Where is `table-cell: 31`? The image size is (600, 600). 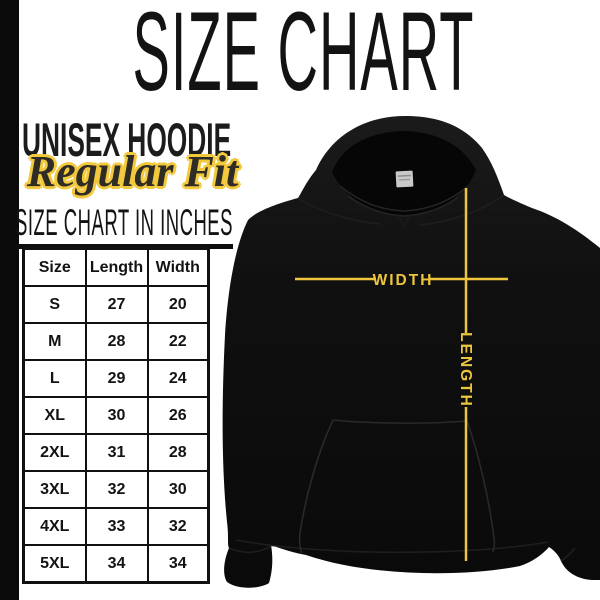 table-cell: 31 is located at coordinates (116, 452).